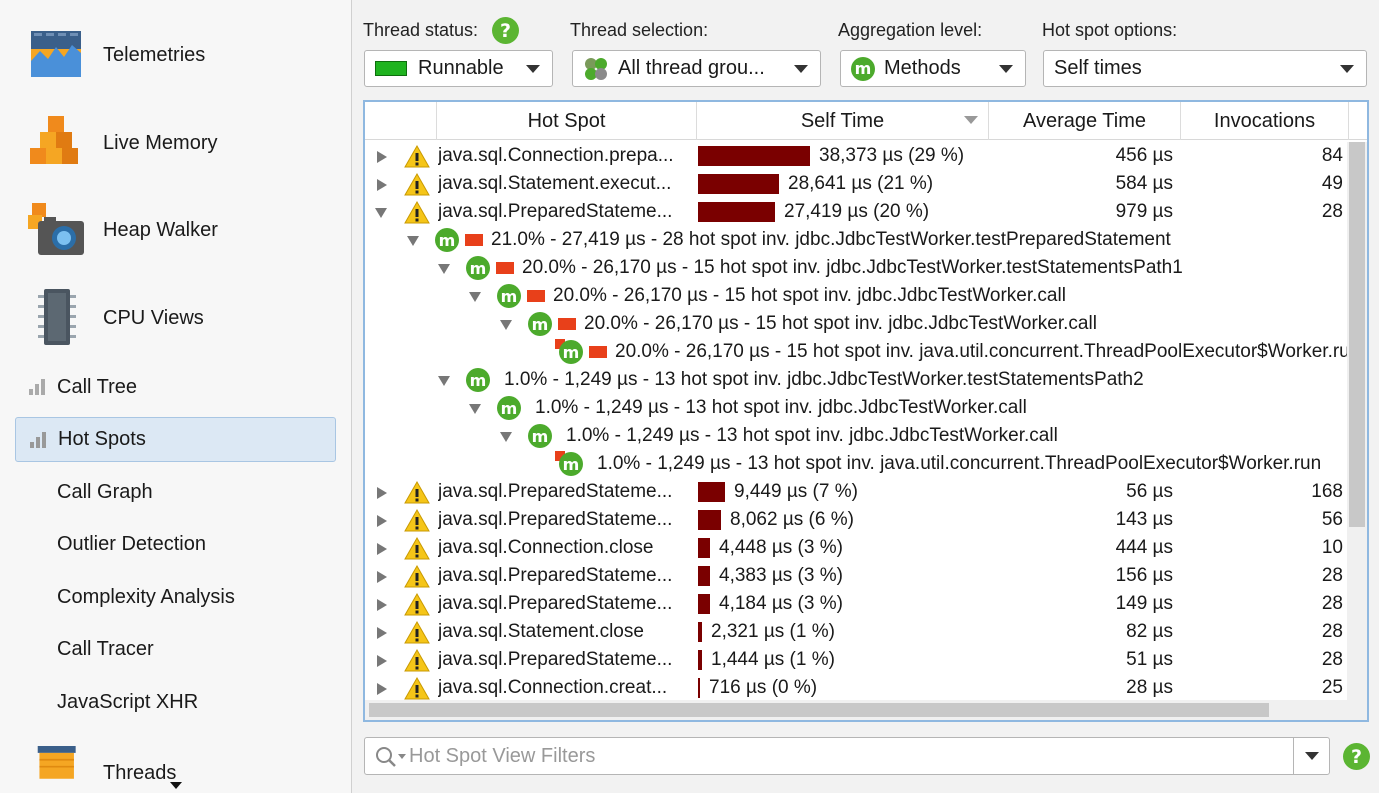  I want to click on column-header-hot-spot: Hot Spot, so click(567, 121).